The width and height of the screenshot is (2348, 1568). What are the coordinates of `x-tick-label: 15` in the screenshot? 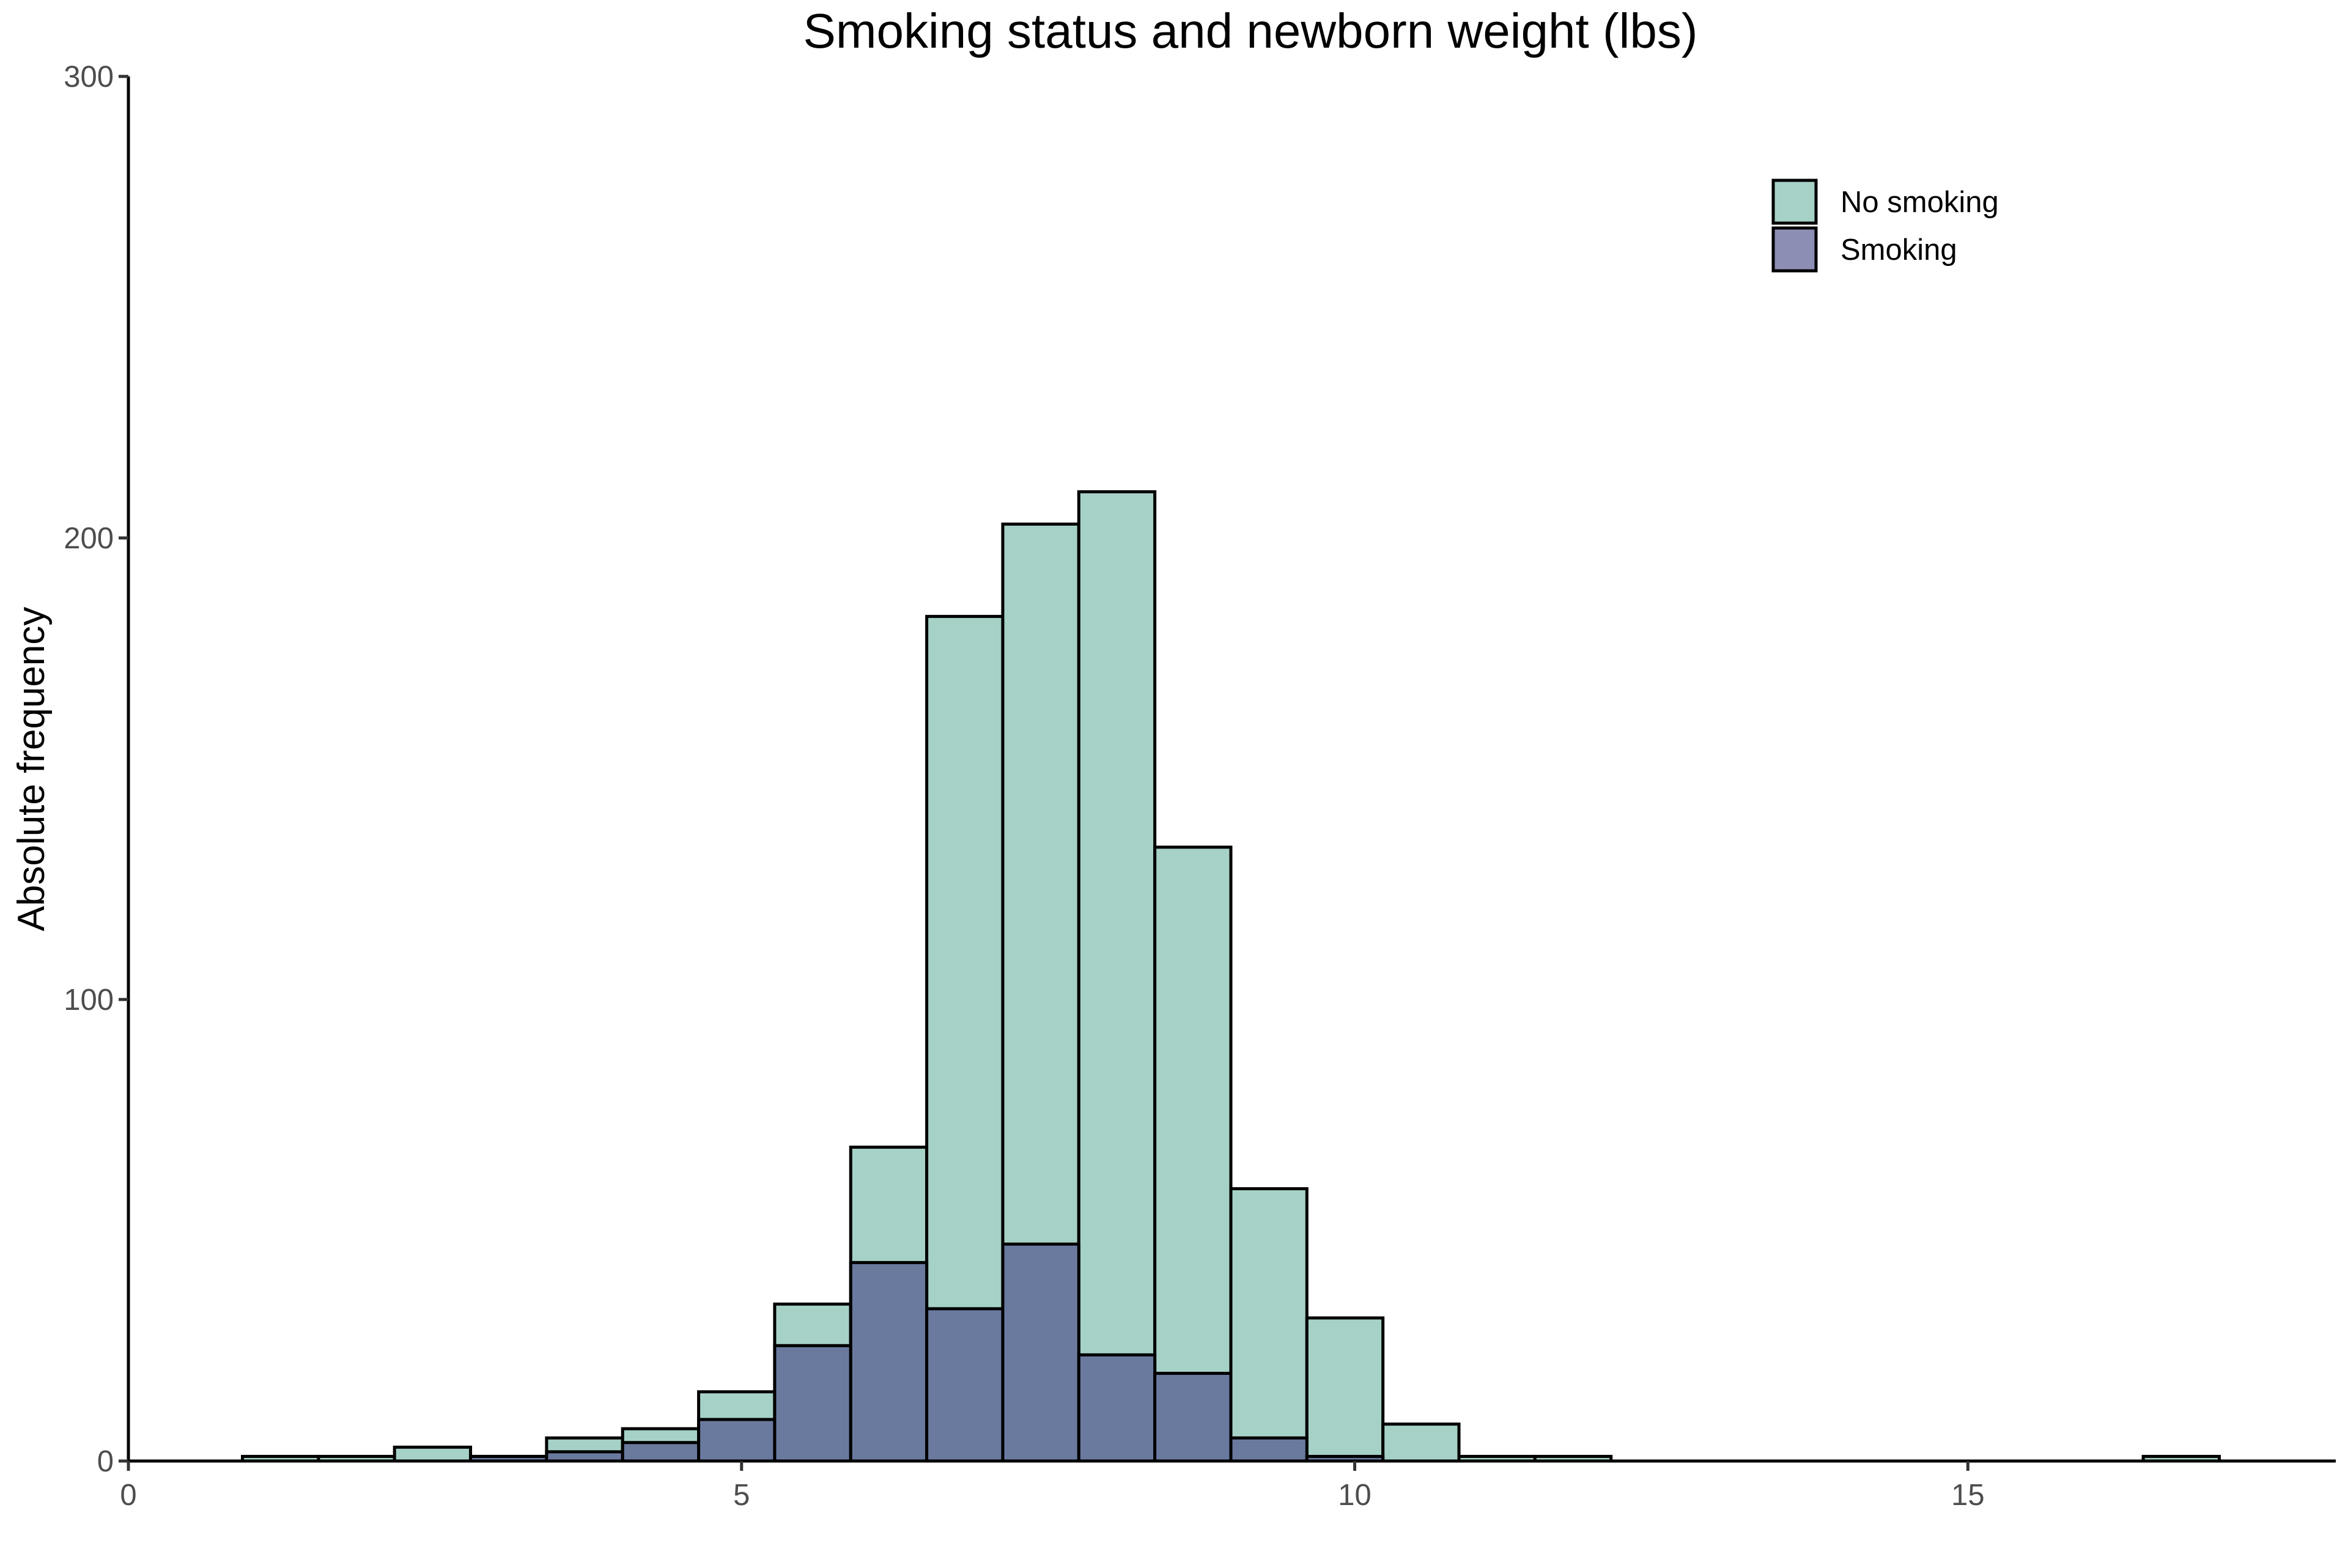 It's located at (1968, 1495).